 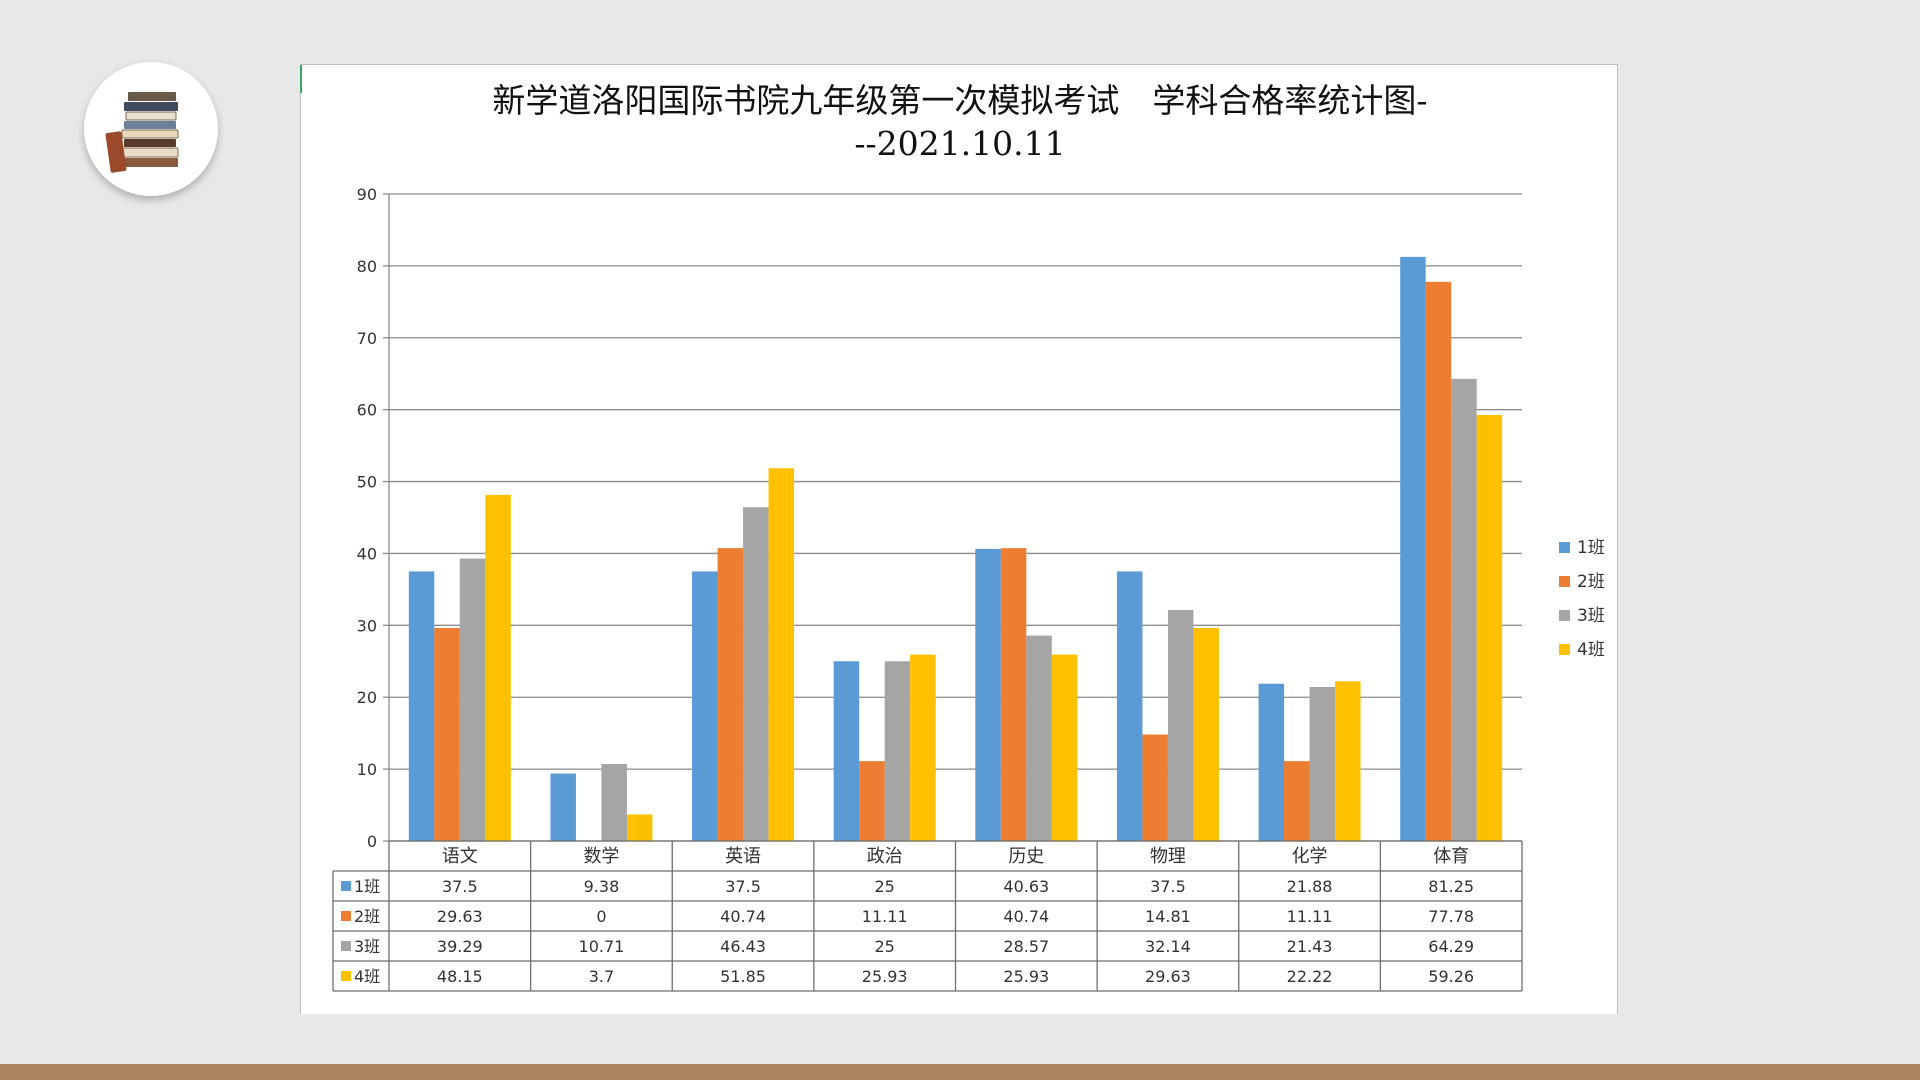 I want to click on table-series-name: 4班, so click(x=367, y=976).